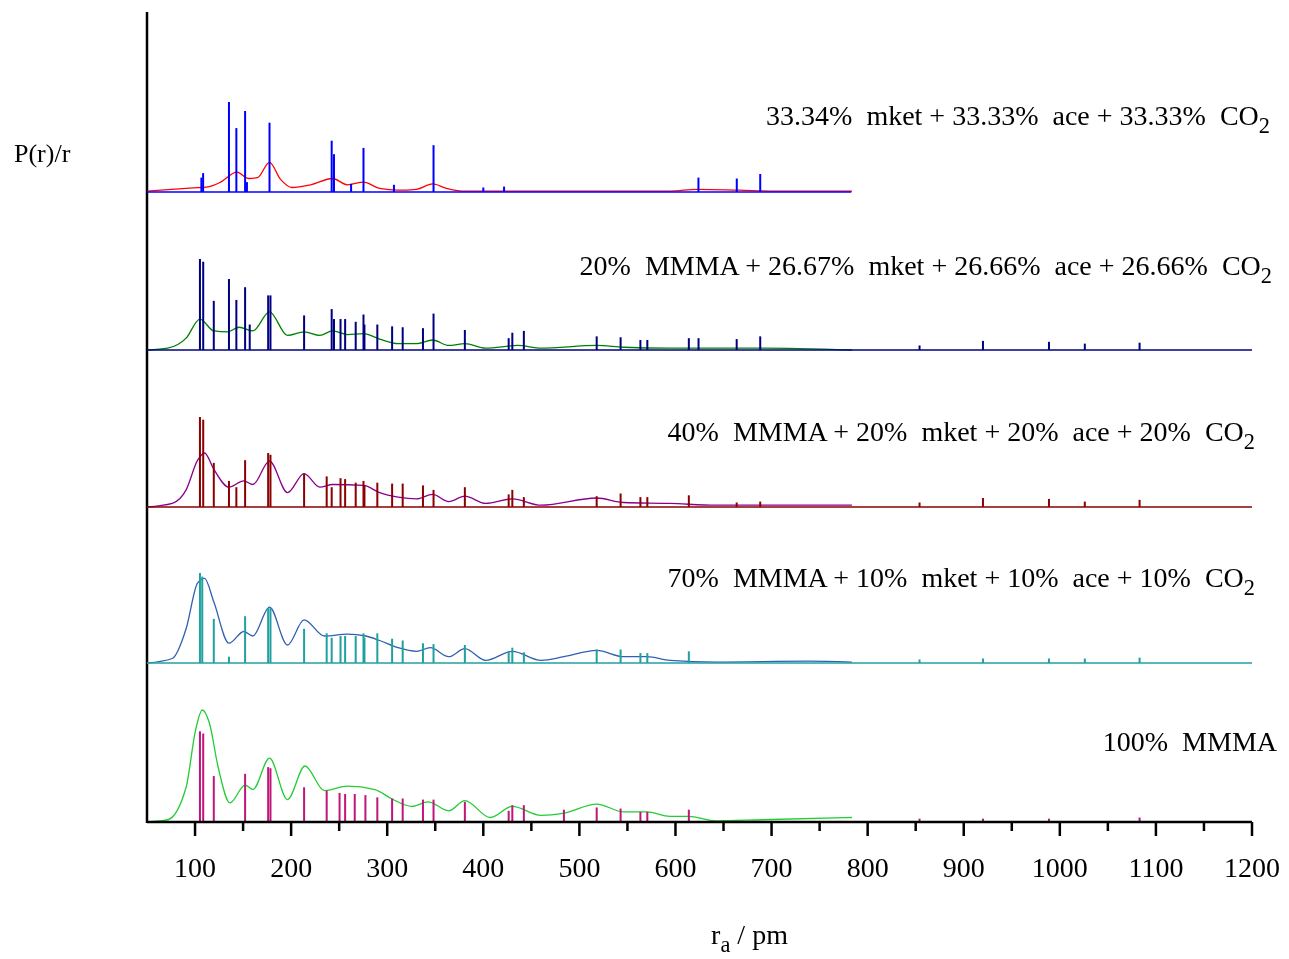 This screenshot has height=959, width=1289. Describe the element at coordinates (579, 867) in the screenshot. I see `x-tick-label: 500` at that location.